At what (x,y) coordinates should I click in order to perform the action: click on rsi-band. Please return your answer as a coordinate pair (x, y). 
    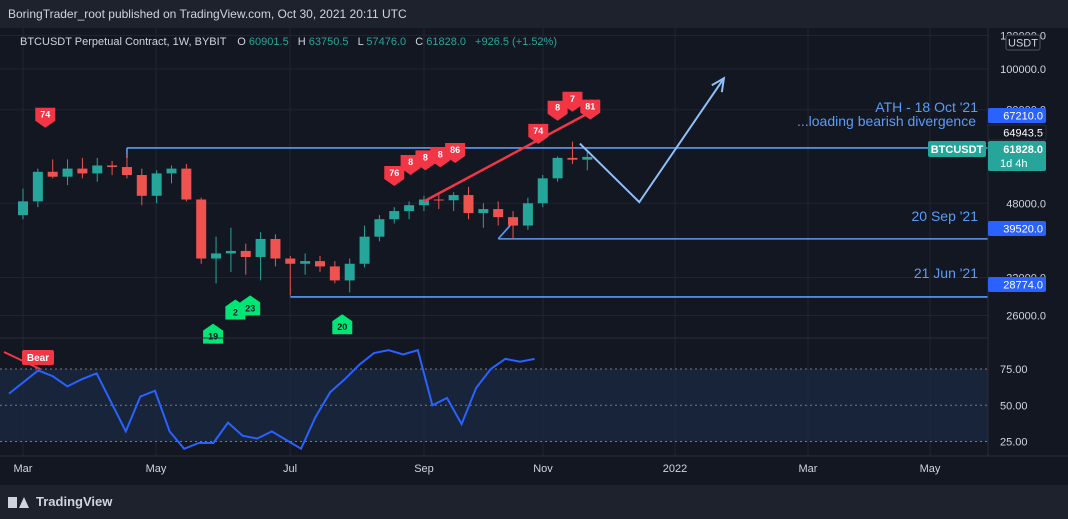
    Looking at the image, I should click on (494, 405).